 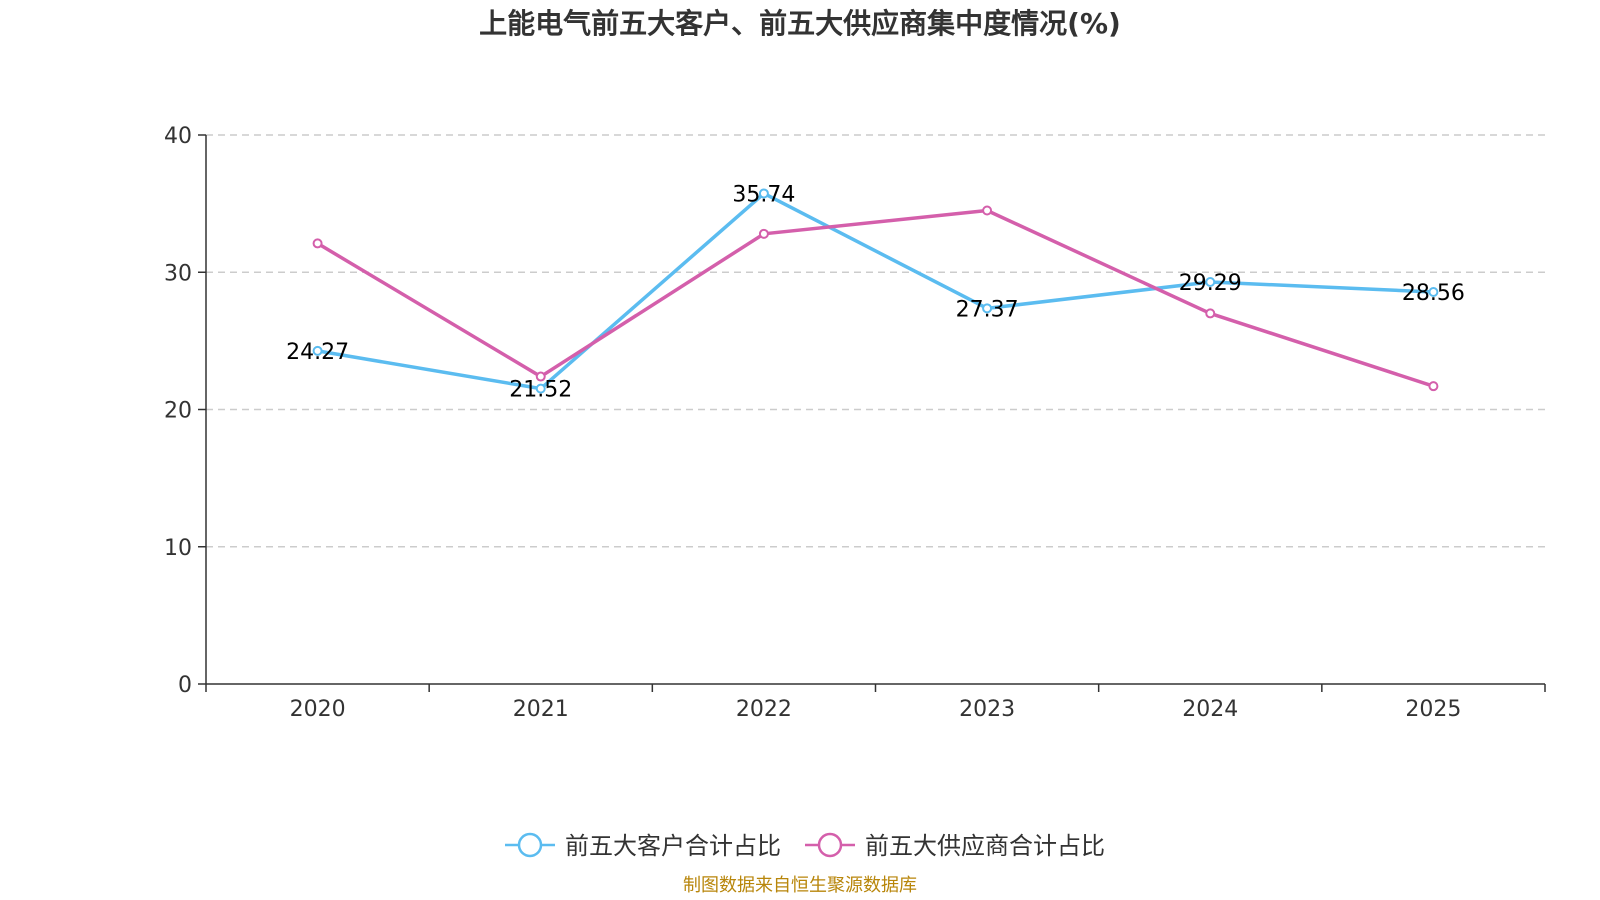 What do you see at coordinates (985, 846) in the screenshot?
I see `legend-label-1: 前五大供应商合计占比` at bounding box center [985, 846].